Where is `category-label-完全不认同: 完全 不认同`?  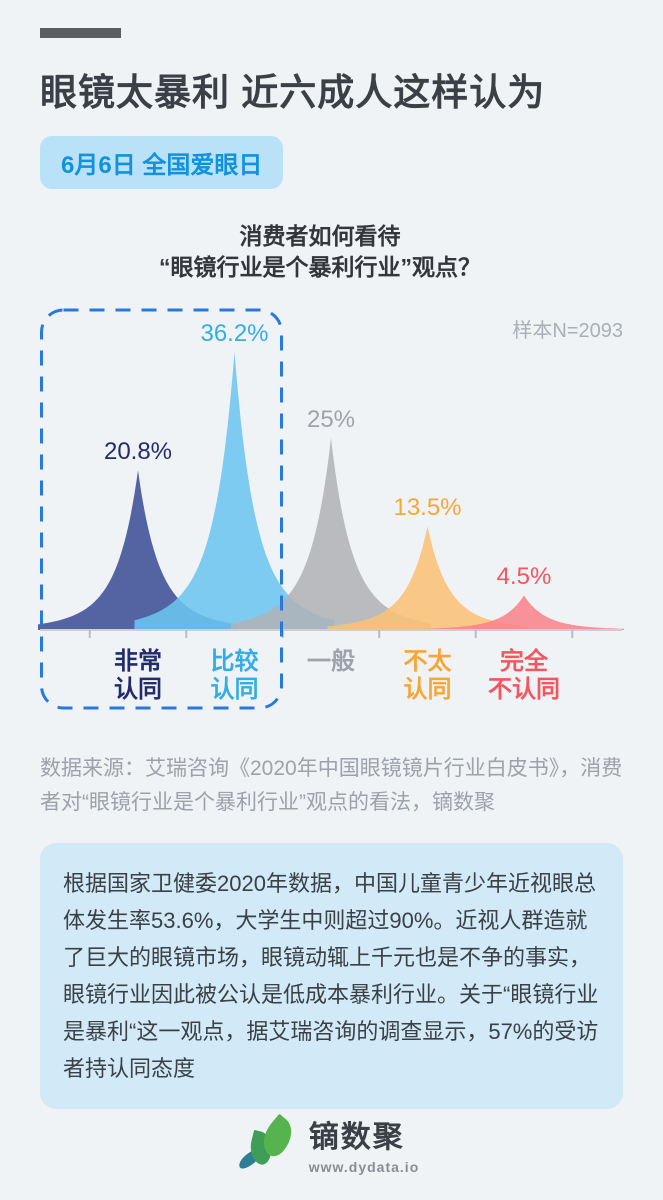 category-label-完全不认同: 完全 不认同 is located at coordinates (524, 676).